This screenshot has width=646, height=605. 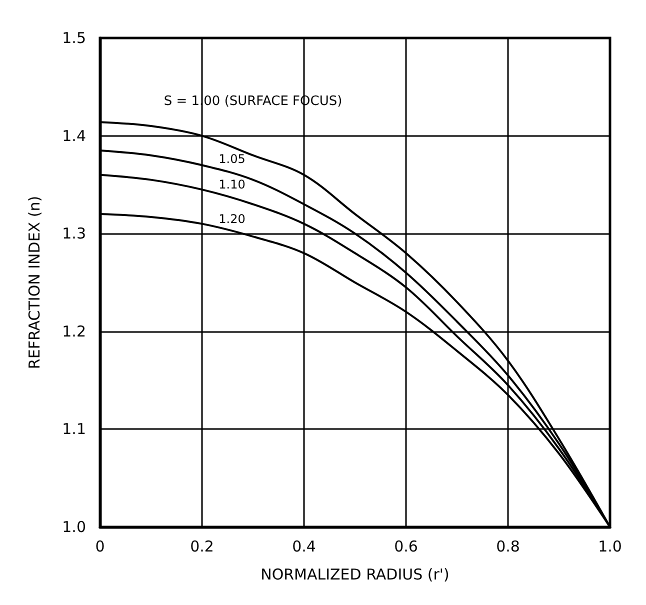 I want to click on y-tick-label: 1.2, so click(x=74, y=331).